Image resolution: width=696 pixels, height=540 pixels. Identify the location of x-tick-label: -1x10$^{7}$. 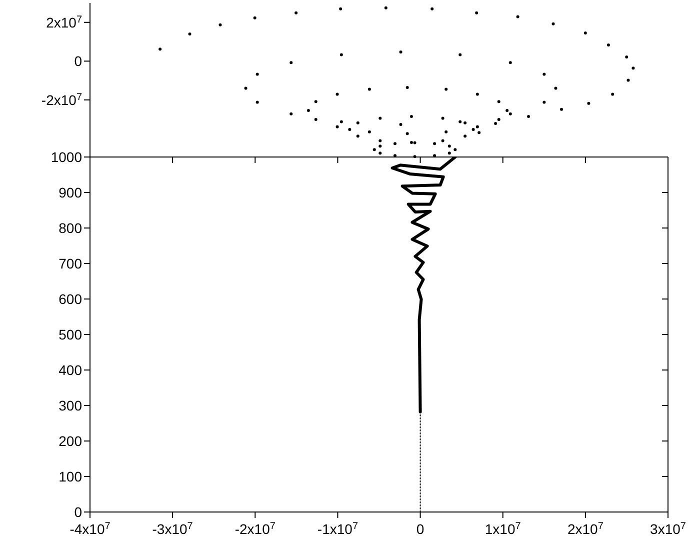
(337, 528).